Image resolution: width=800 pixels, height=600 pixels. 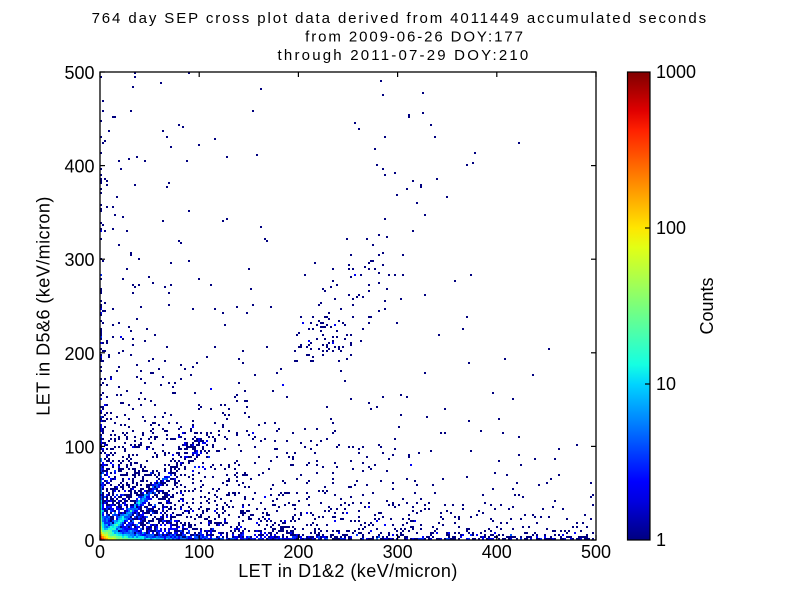 I want to click on svg-text: LET in D5&6 (keV/micron), so click(x=44, y=306).